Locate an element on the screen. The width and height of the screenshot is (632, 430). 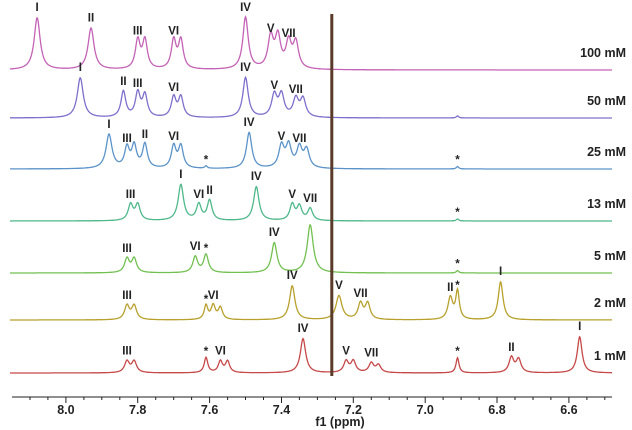
peak-label-13-mm-vi: VI is located at coordinates (198, 195).